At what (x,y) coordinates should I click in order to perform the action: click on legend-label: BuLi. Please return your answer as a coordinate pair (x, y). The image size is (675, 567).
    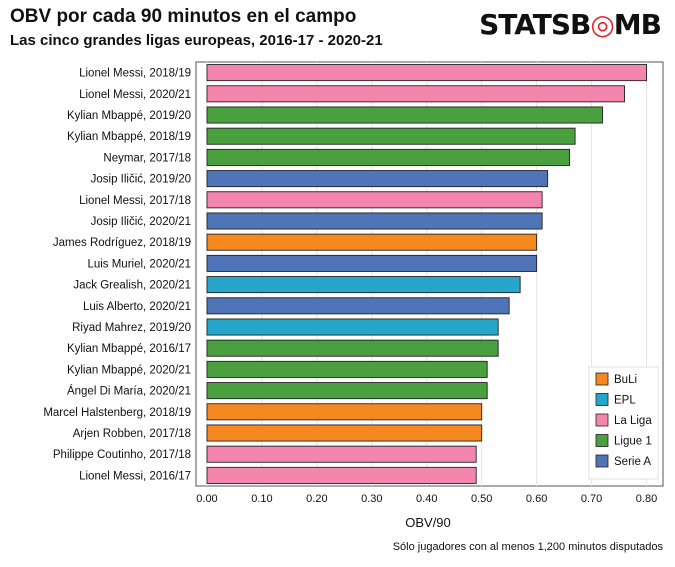
    Looking at the image, I should click on (625, 380).